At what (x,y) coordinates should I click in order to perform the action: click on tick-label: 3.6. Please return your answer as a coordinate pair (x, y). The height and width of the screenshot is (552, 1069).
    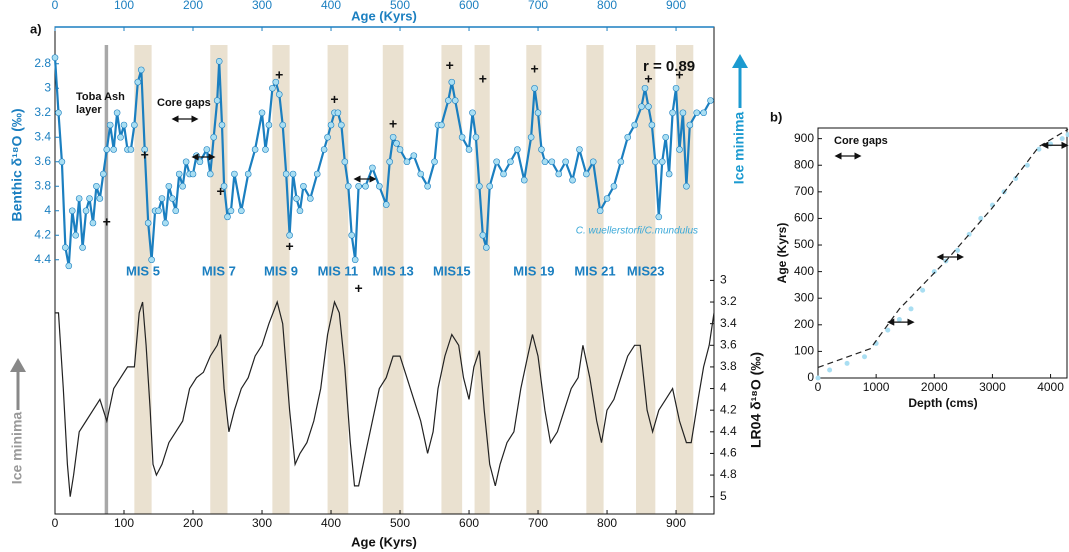
    Looking at the image, I should click on (42, 161).